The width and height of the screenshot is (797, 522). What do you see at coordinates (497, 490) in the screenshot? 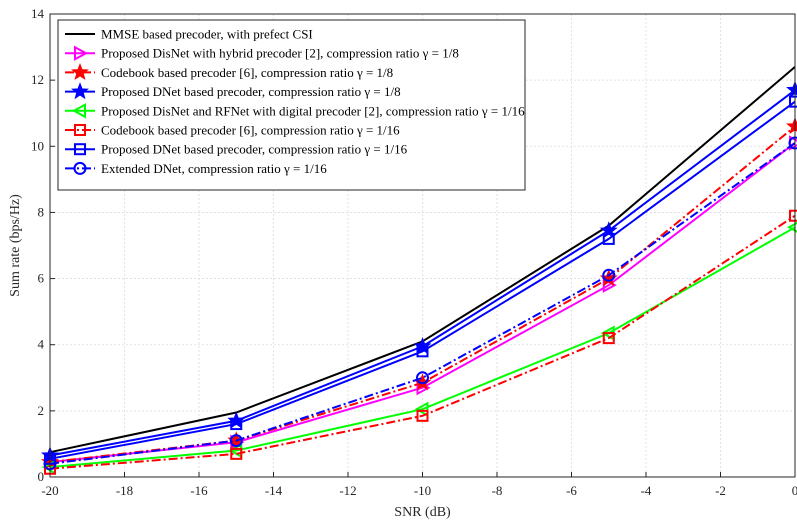
I see `x-tick-label: -8` at bounding box center [497, 490].